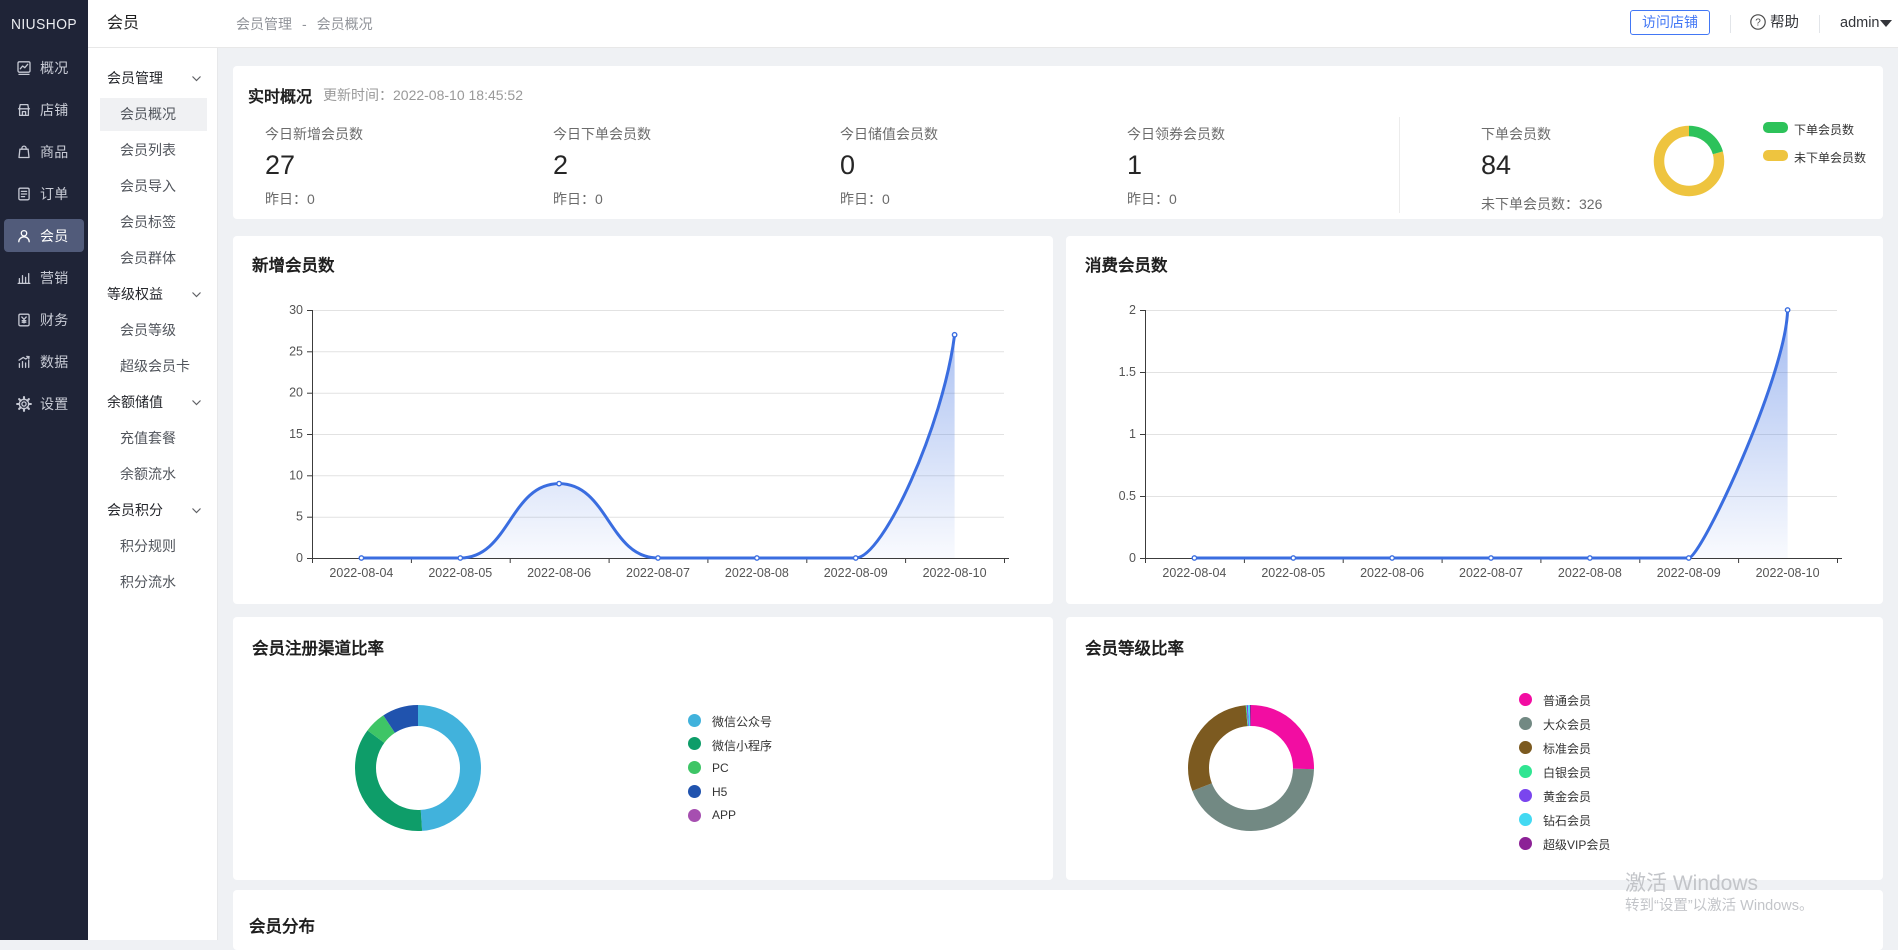  I want to click on svg-text: 1.5, so click(1127, 372).